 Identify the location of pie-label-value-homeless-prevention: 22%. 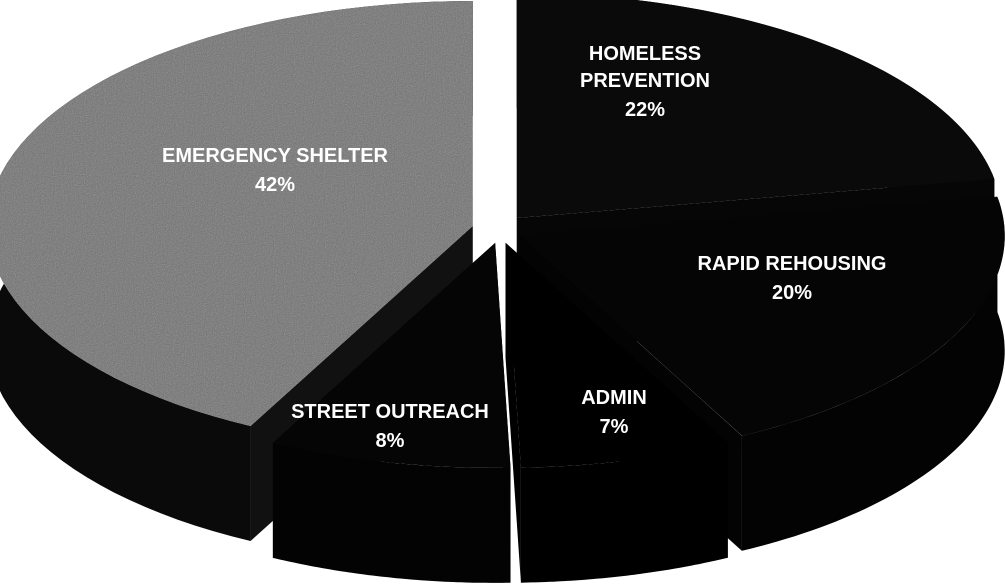
(645, 110).